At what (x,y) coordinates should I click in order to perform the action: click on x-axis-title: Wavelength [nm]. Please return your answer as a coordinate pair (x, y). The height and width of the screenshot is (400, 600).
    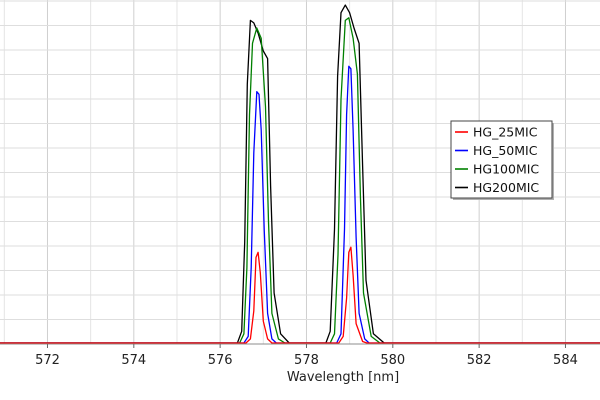
    Looking at the image, I should click on (343, 377).